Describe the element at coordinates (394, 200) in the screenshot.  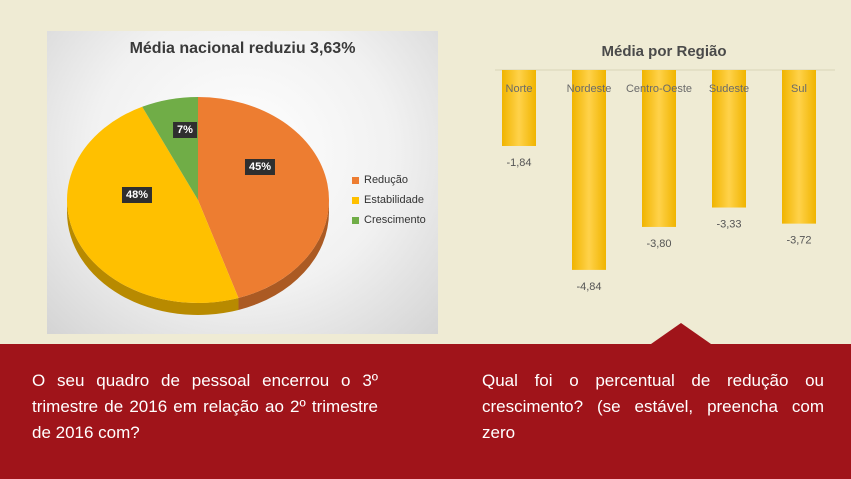
I see `legend-label-estabilidade: Estabilidade` at that location.